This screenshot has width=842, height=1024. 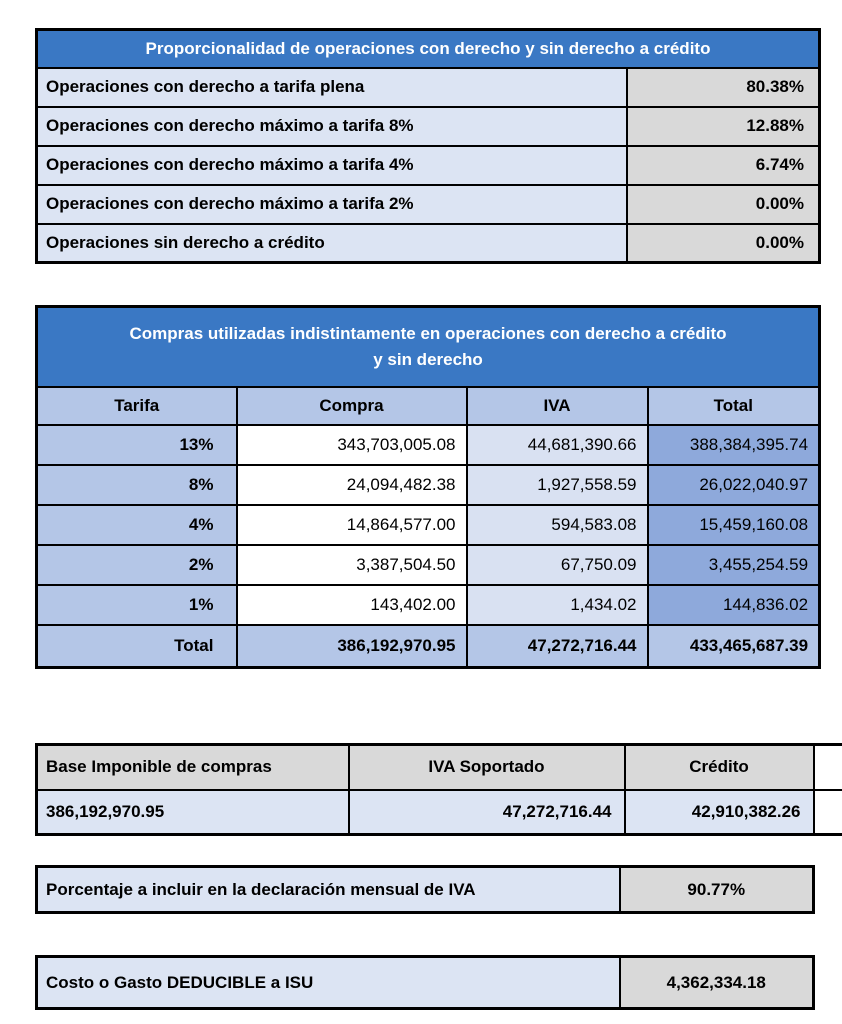 What do you see at coordinates (136, 444) in the screenshot?
I see `tarifa-cell: 13%` at bounding box center [136, 444].